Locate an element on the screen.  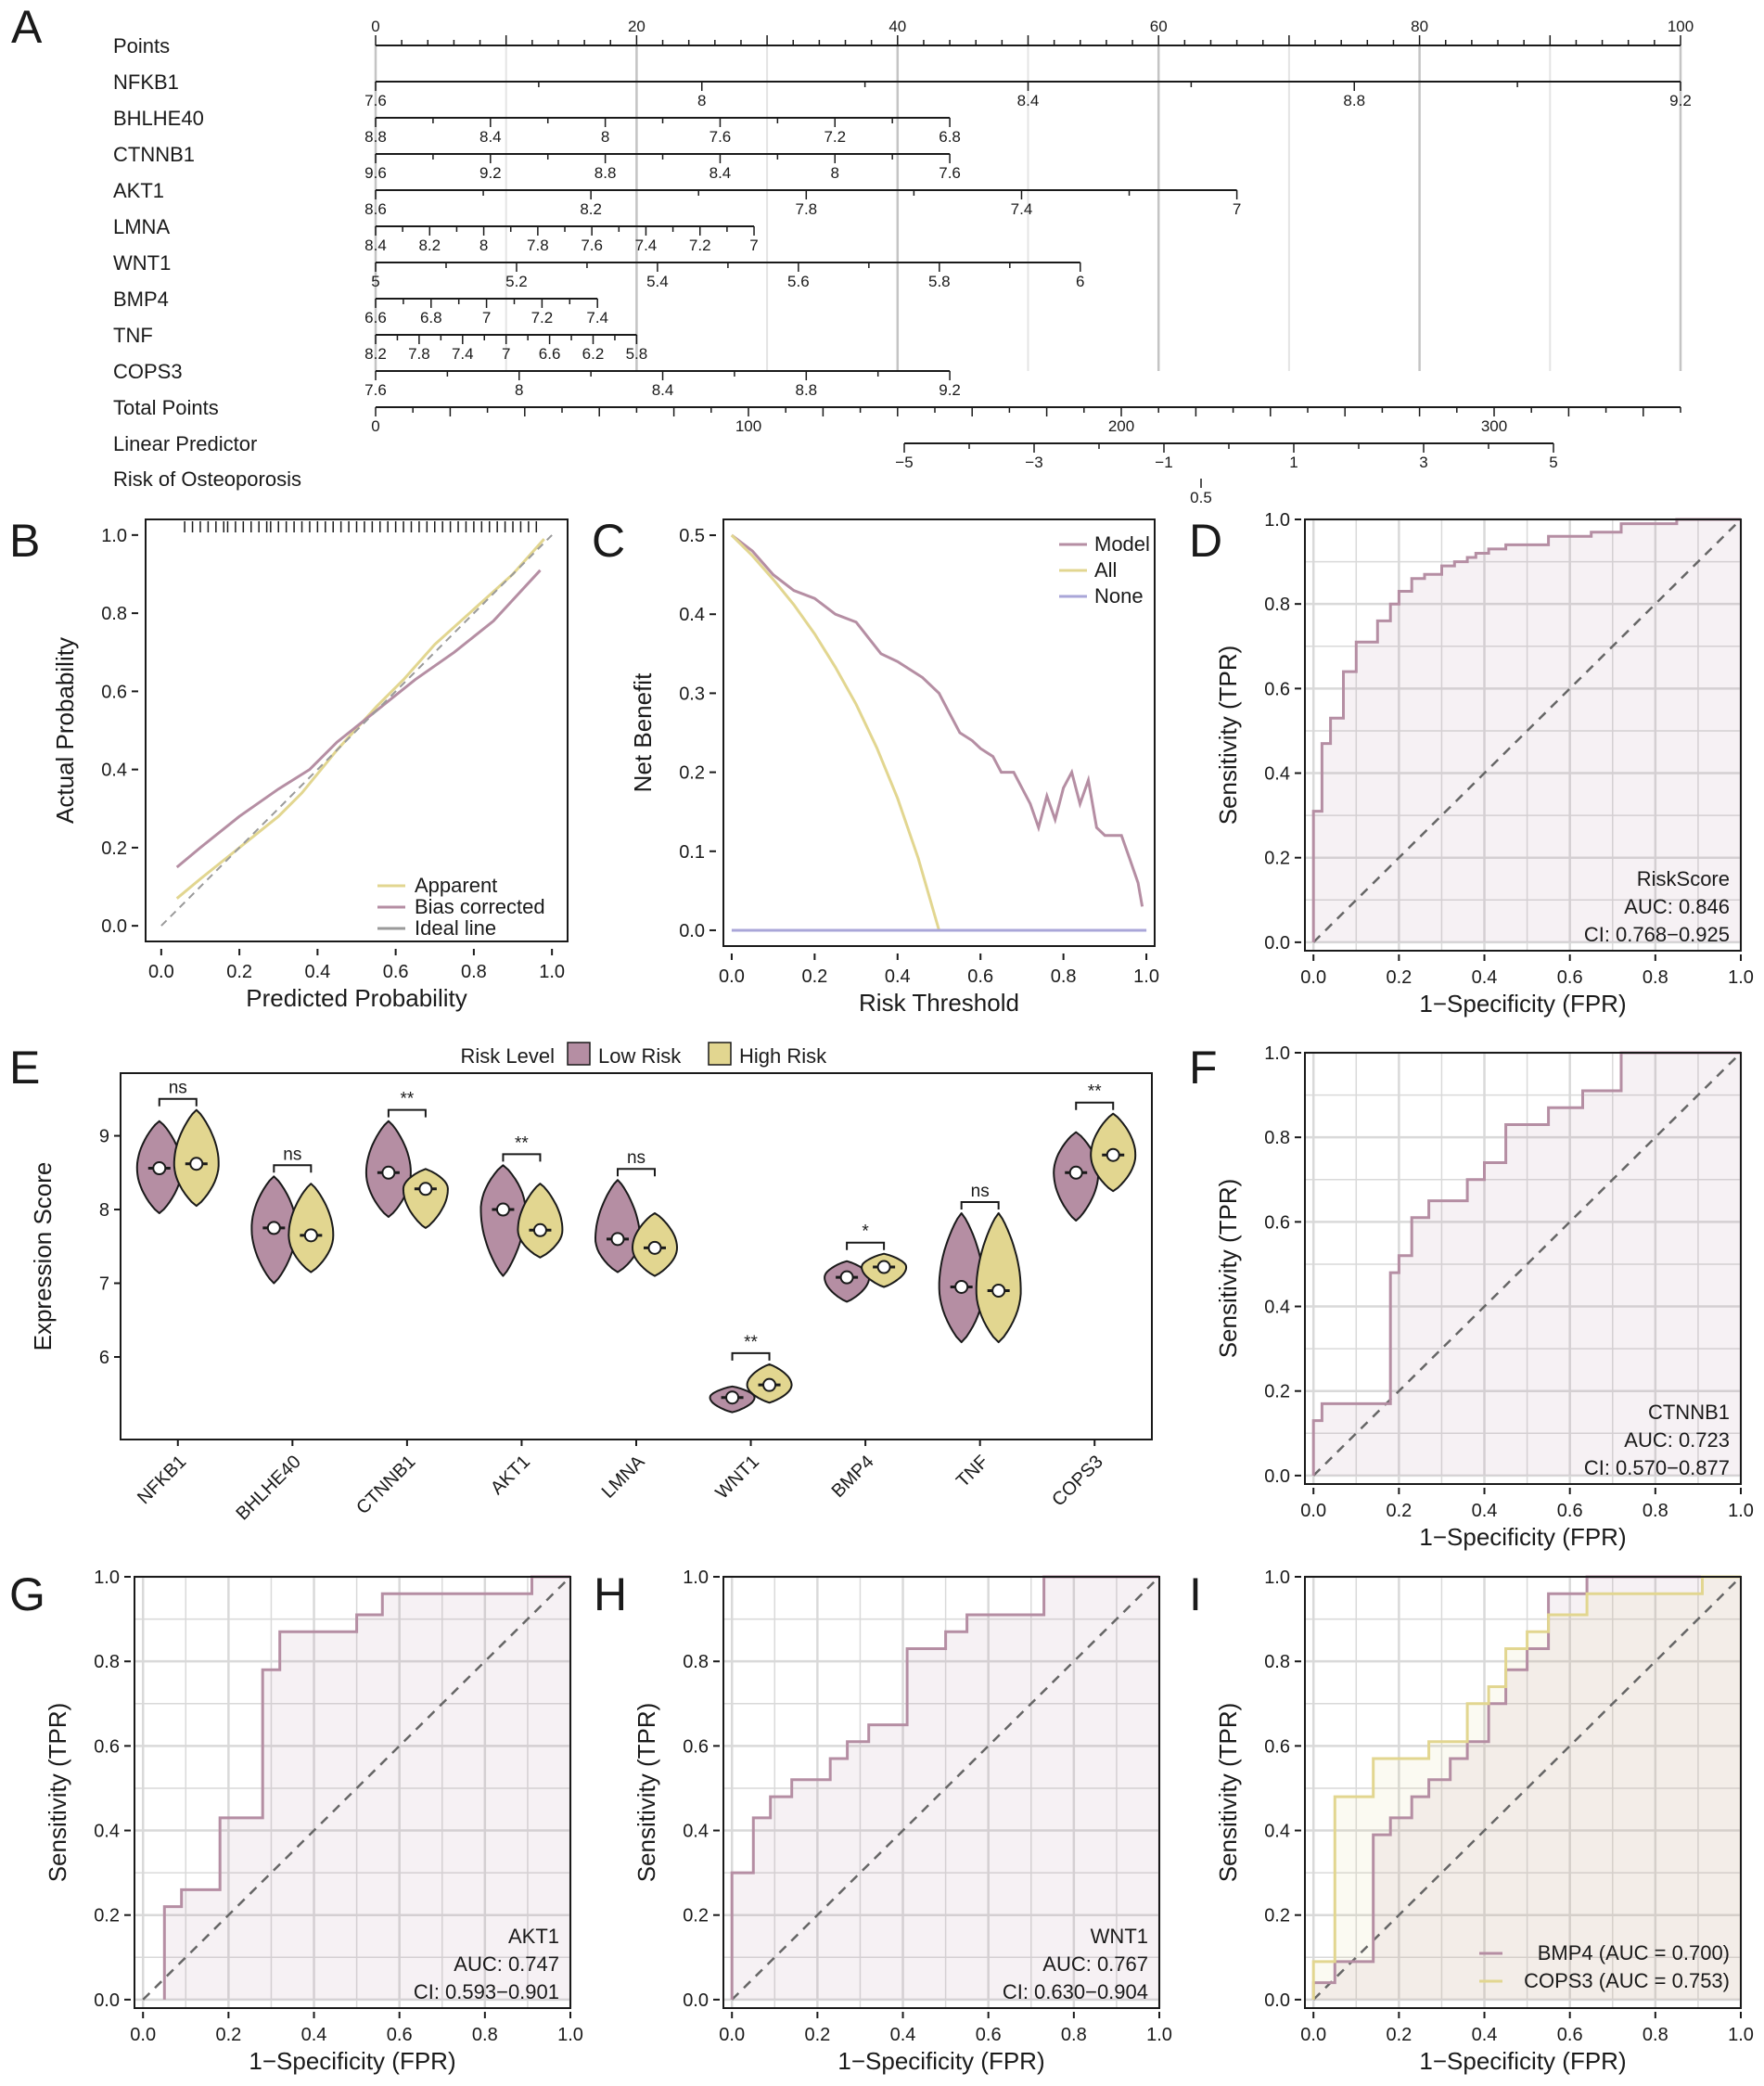
y-tick-label: 9 is located at coordinates (104, 1137).